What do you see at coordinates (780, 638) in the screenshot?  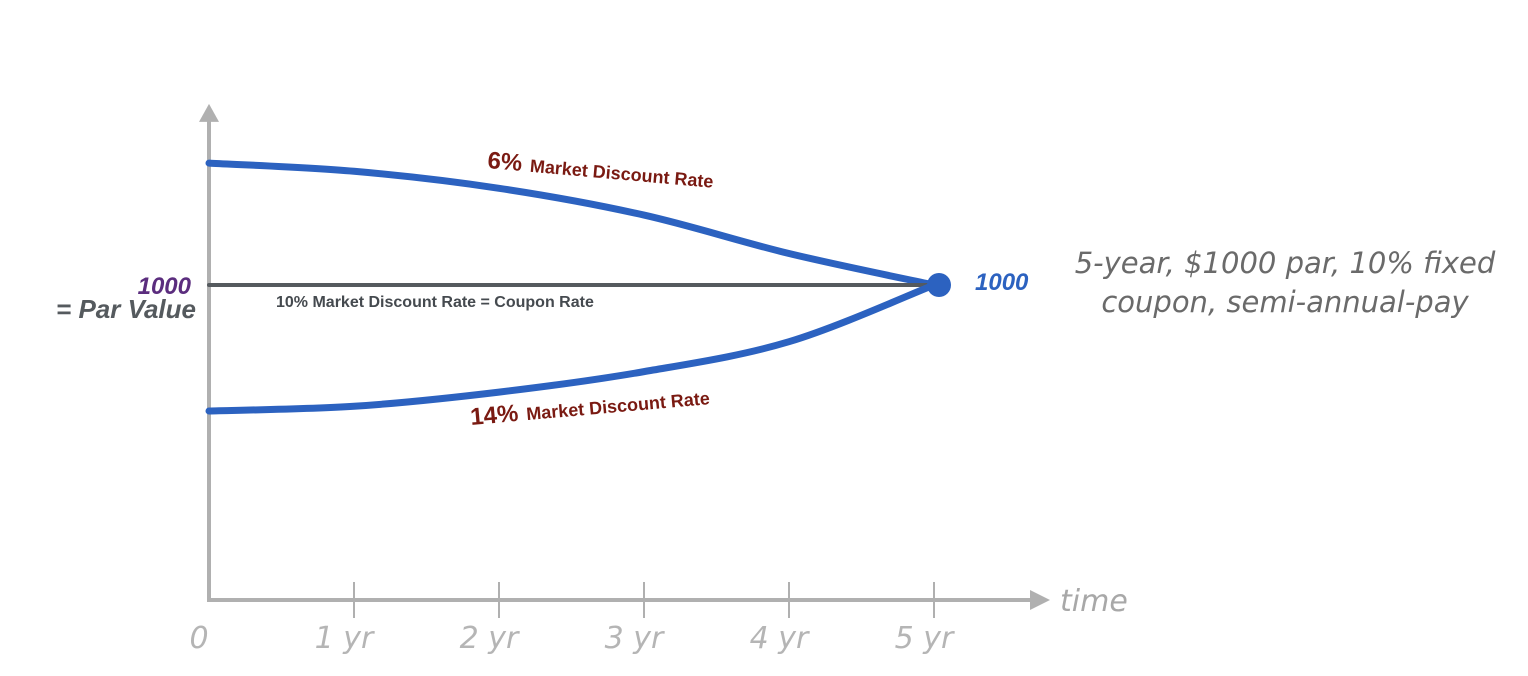 I see `x-tick-label: 4 yr` at bounding box center [780, 638].